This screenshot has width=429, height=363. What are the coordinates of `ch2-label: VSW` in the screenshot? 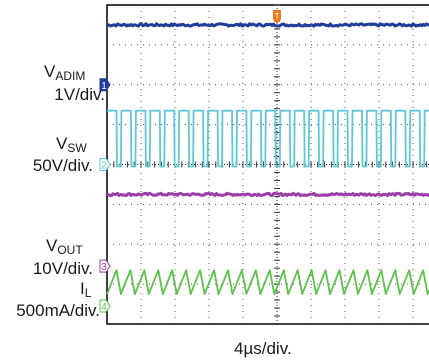 It's located at (71, 144).